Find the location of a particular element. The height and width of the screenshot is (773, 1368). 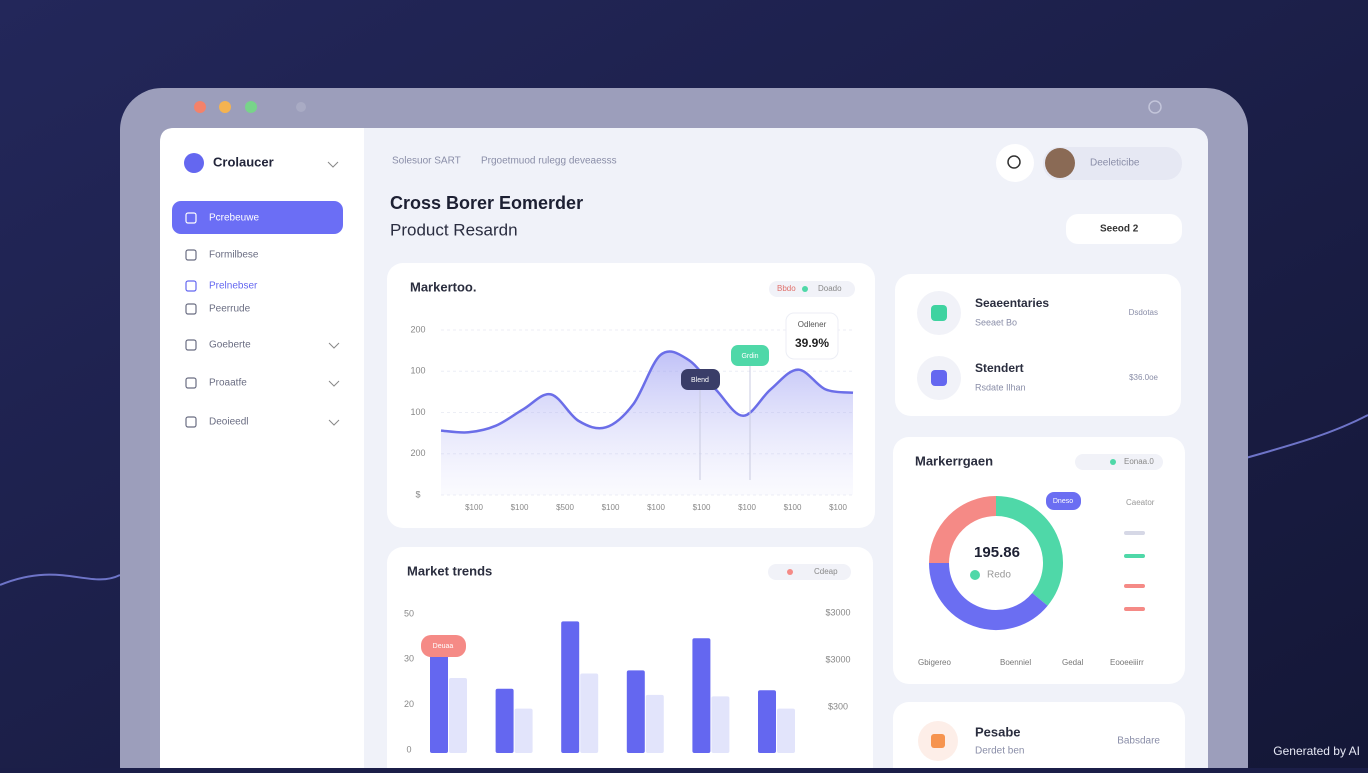

search-button is located at coordinates (1015, 163).